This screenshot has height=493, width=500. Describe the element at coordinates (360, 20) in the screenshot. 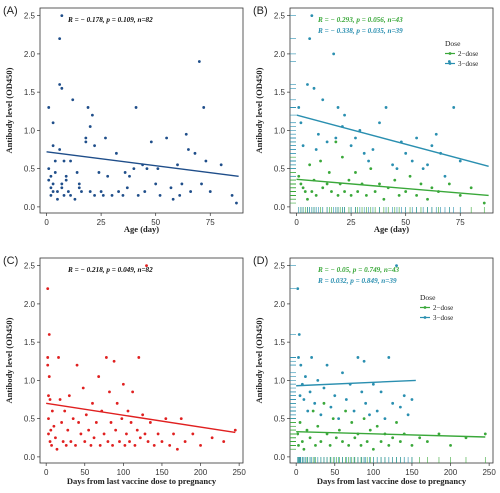

I see `panel-b-stat-text: R = − 0.293, p = 0.056, n=43` at that location.